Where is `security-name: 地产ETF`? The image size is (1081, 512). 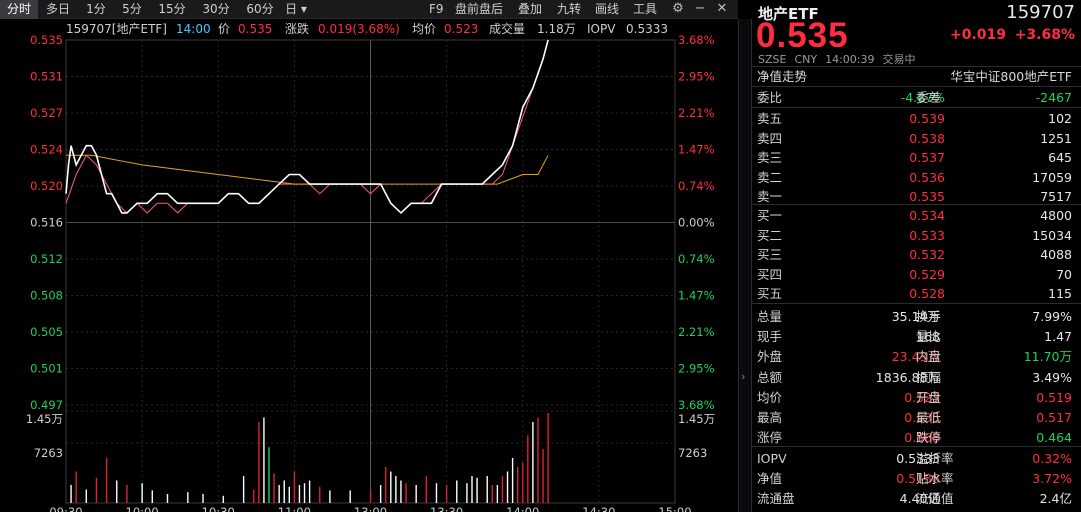 security-name: 地产ETF is located at coordinates (788, 14).